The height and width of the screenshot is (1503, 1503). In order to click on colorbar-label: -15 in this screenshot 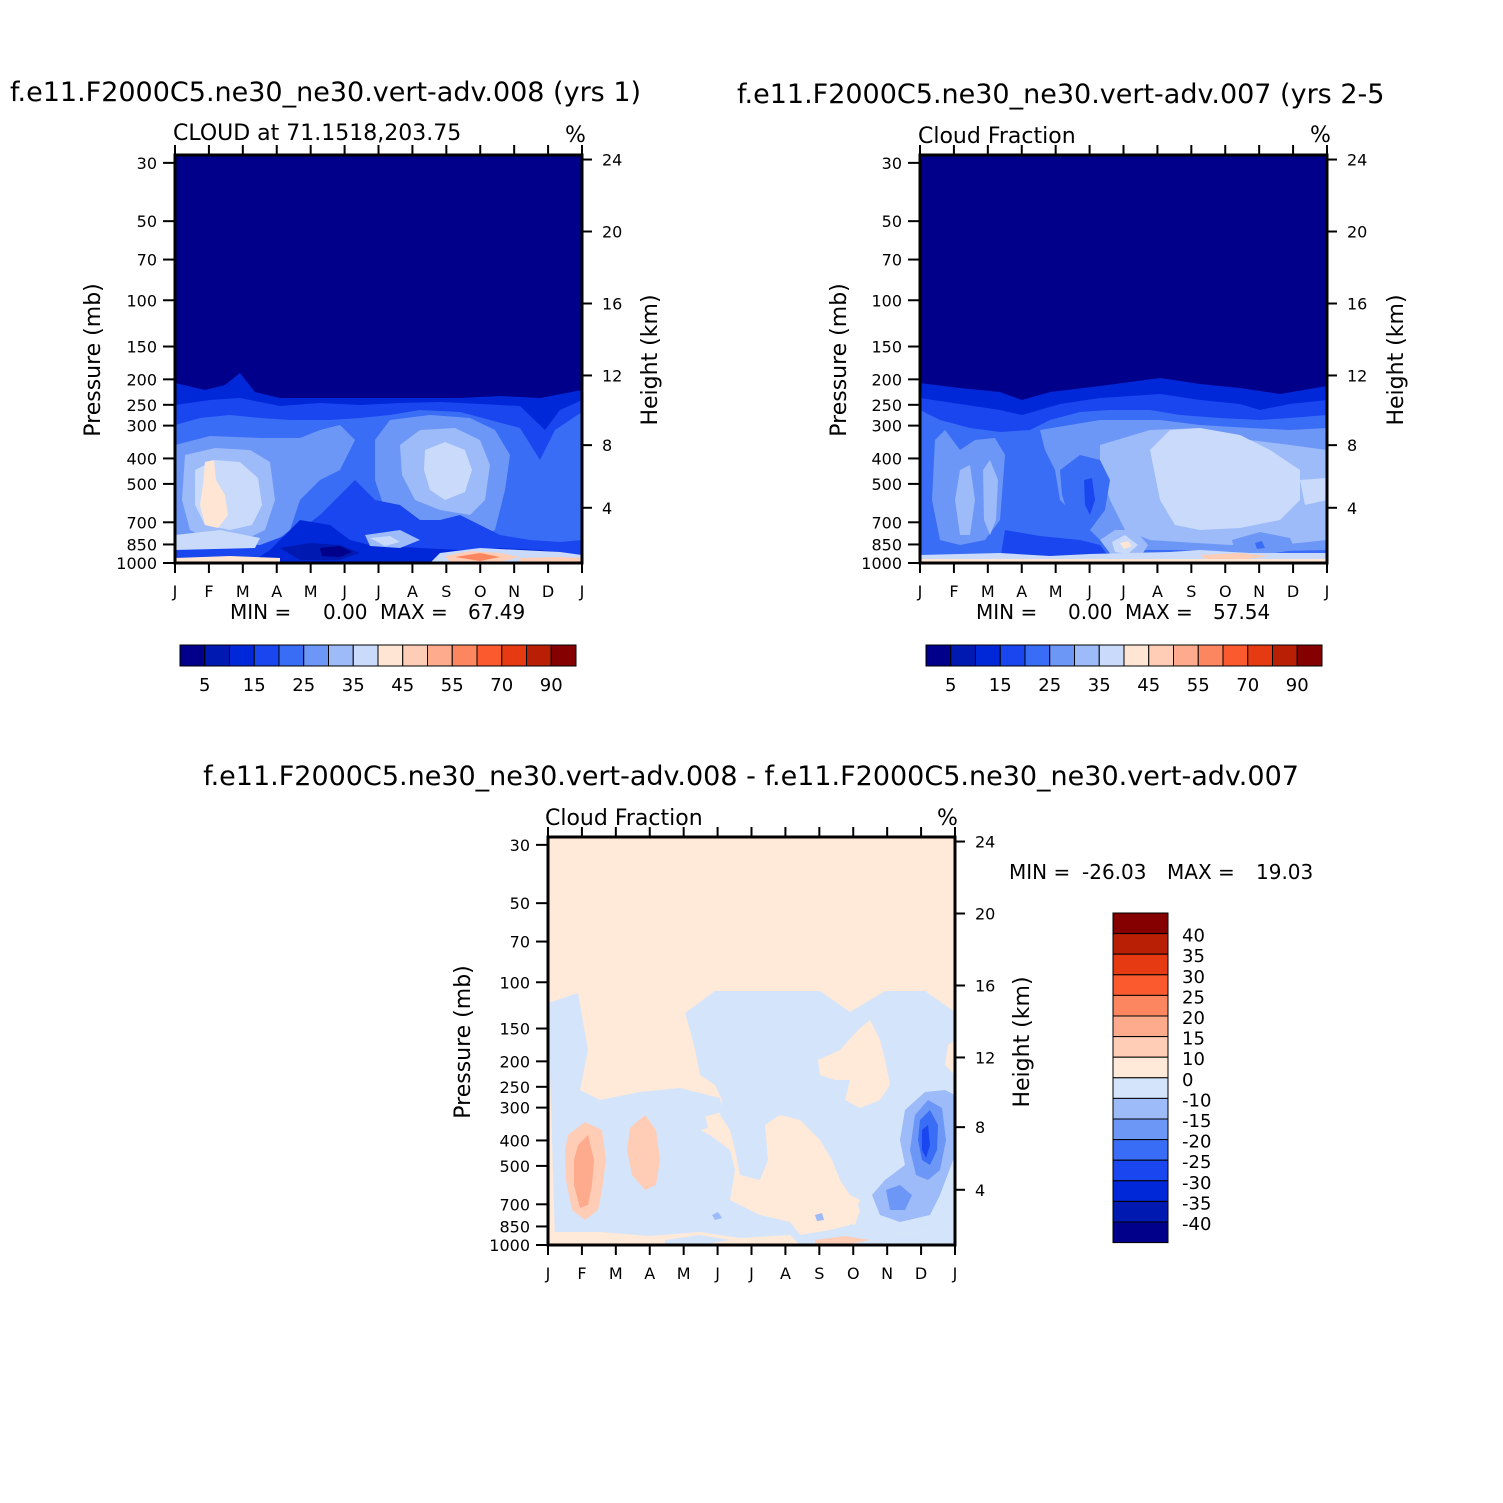, I will do `click(1196, 1121)`.